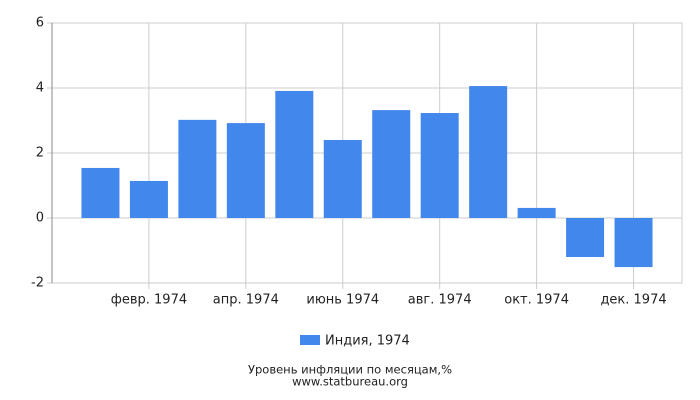 The height and width of the screenshot is (400, 700). I want to click on x-tick-label: июнь 1974, so click(342, 300).